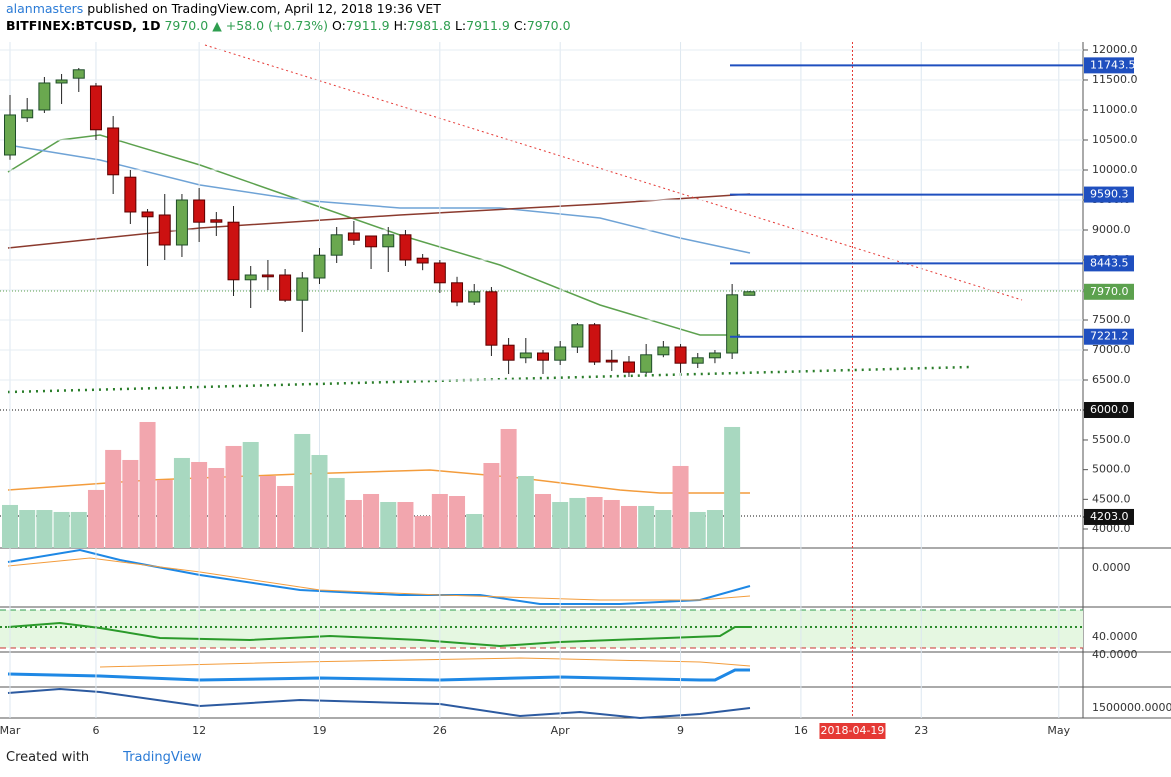 The image size is (1171, 777). I want to click on price-label: 7970.0, so click(1109, 291).